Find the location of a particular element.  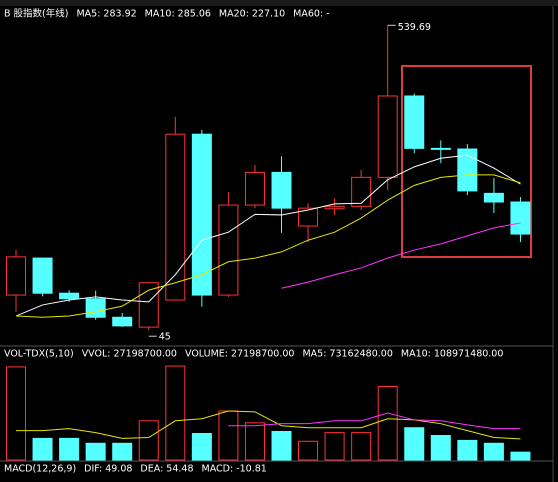

highlight-box is located at coordinates (466, 161).